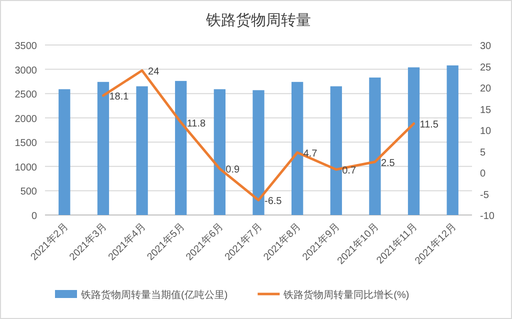 Image resolution: width=512 pixels, height=319 pixels. What do you see at coordinates (349, 171) in the screenshot?
I see `data-label: 0.7` at bounding box center [349, 171].